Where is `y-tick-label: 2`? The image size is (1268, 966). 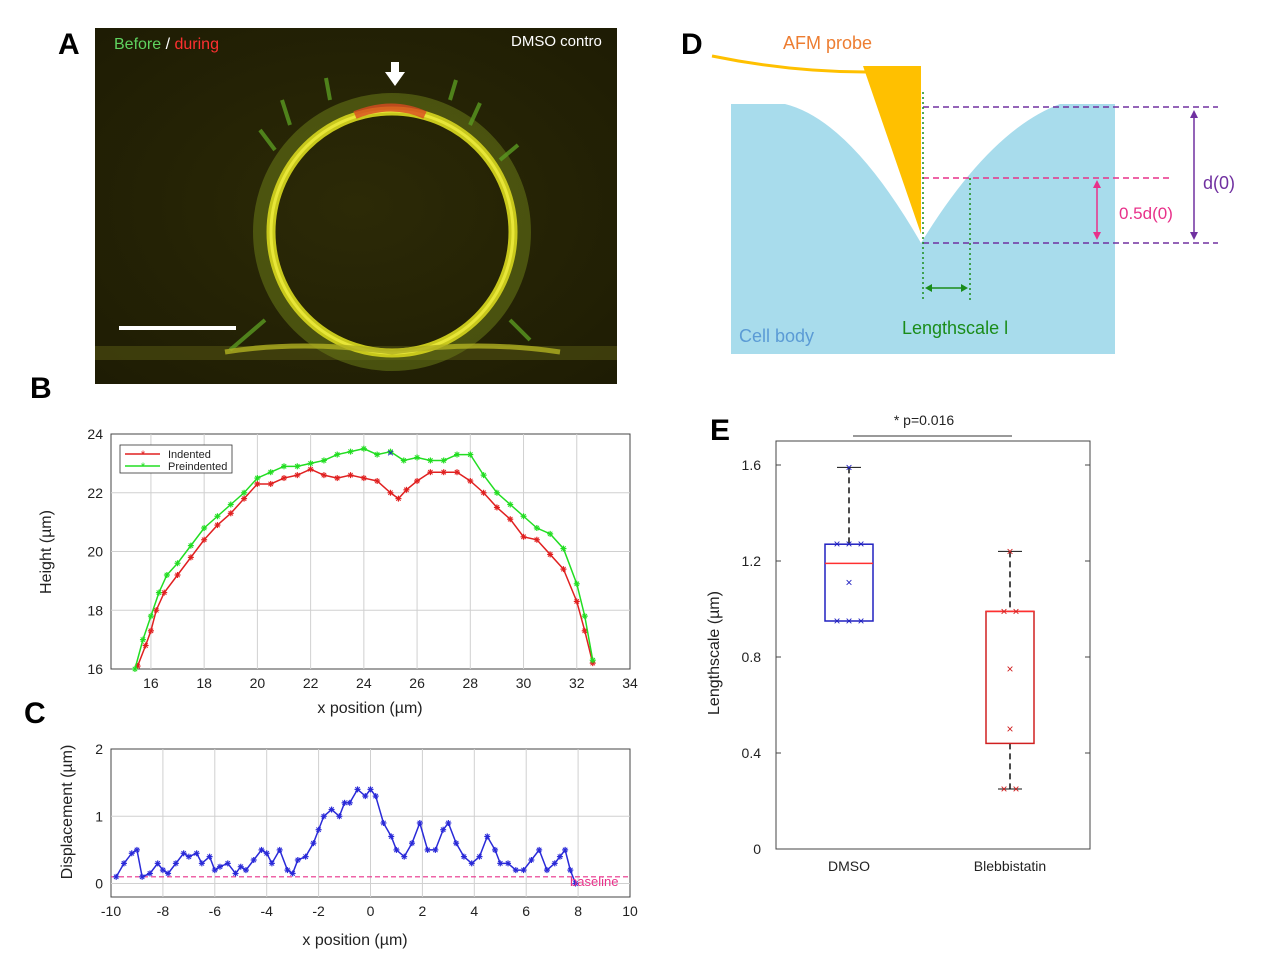
y-tick-label: 2 is located at coordinates (99, 749).